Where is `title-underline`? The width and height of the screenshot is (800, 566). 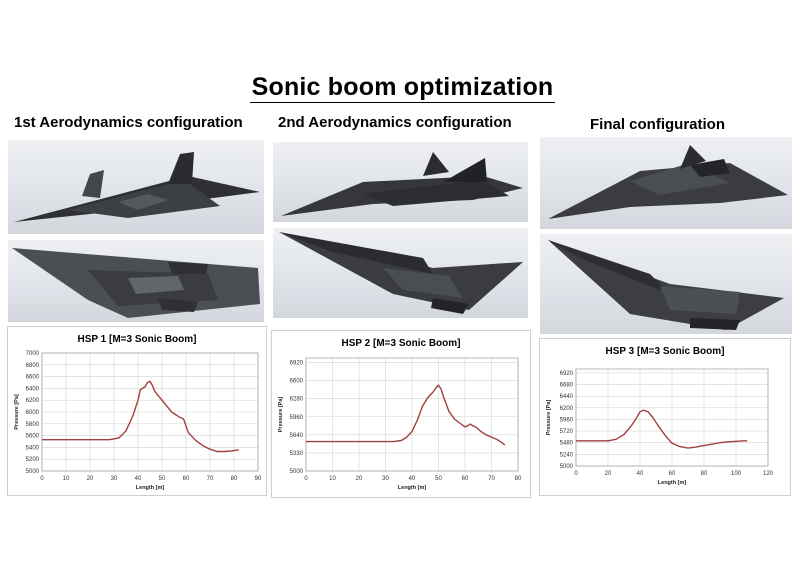
title-underline is located at coordinates (402, 102).